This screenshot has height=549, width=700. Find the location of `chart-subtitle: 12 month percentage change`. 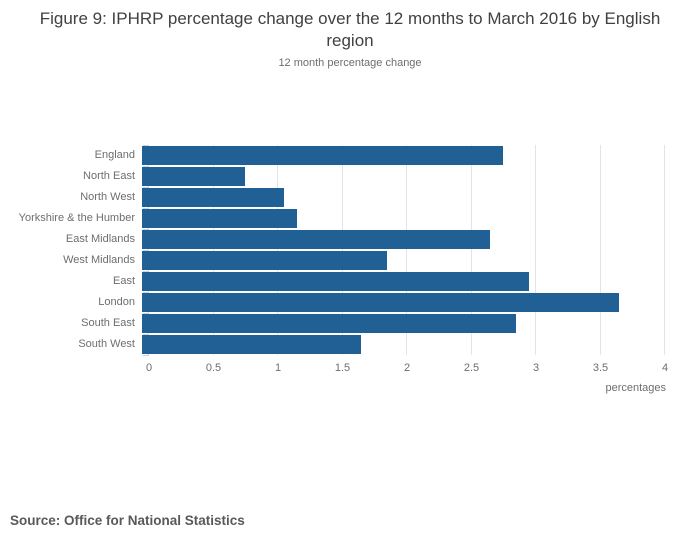

chart-subtitle: 12 month percentage change is located at coordinates (350, 63).